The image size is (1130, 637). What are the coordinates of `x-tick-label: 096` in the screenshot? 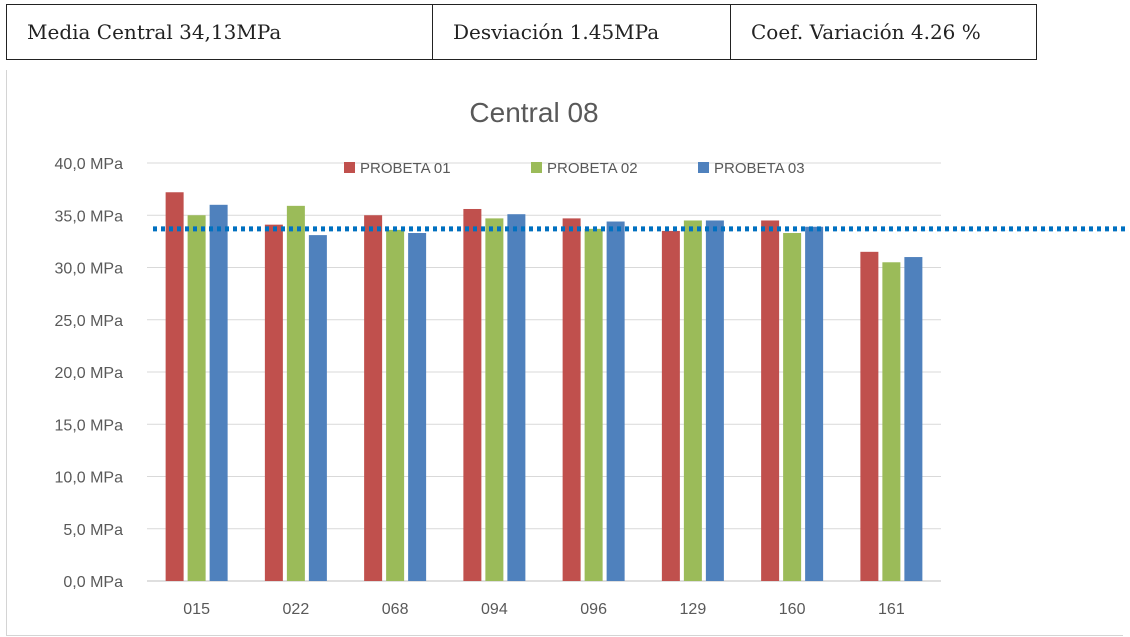 It's located at (593, 609).